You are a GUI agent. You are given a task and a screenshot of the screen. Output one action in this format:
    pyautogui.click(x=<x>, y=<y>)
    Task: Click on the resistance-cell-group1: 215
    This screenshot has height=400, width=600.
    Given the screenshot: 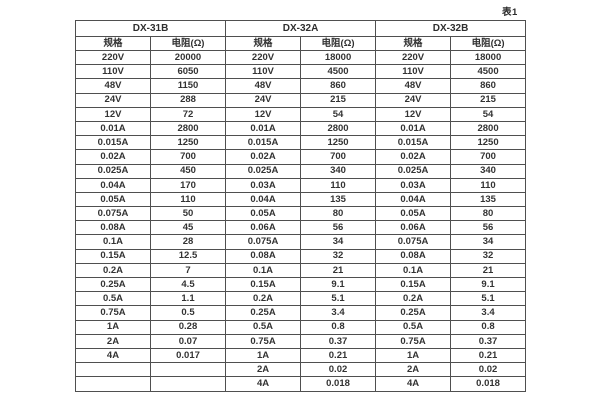 What is the action you would take?
    pyautogui.click(x=338, y=100)
    